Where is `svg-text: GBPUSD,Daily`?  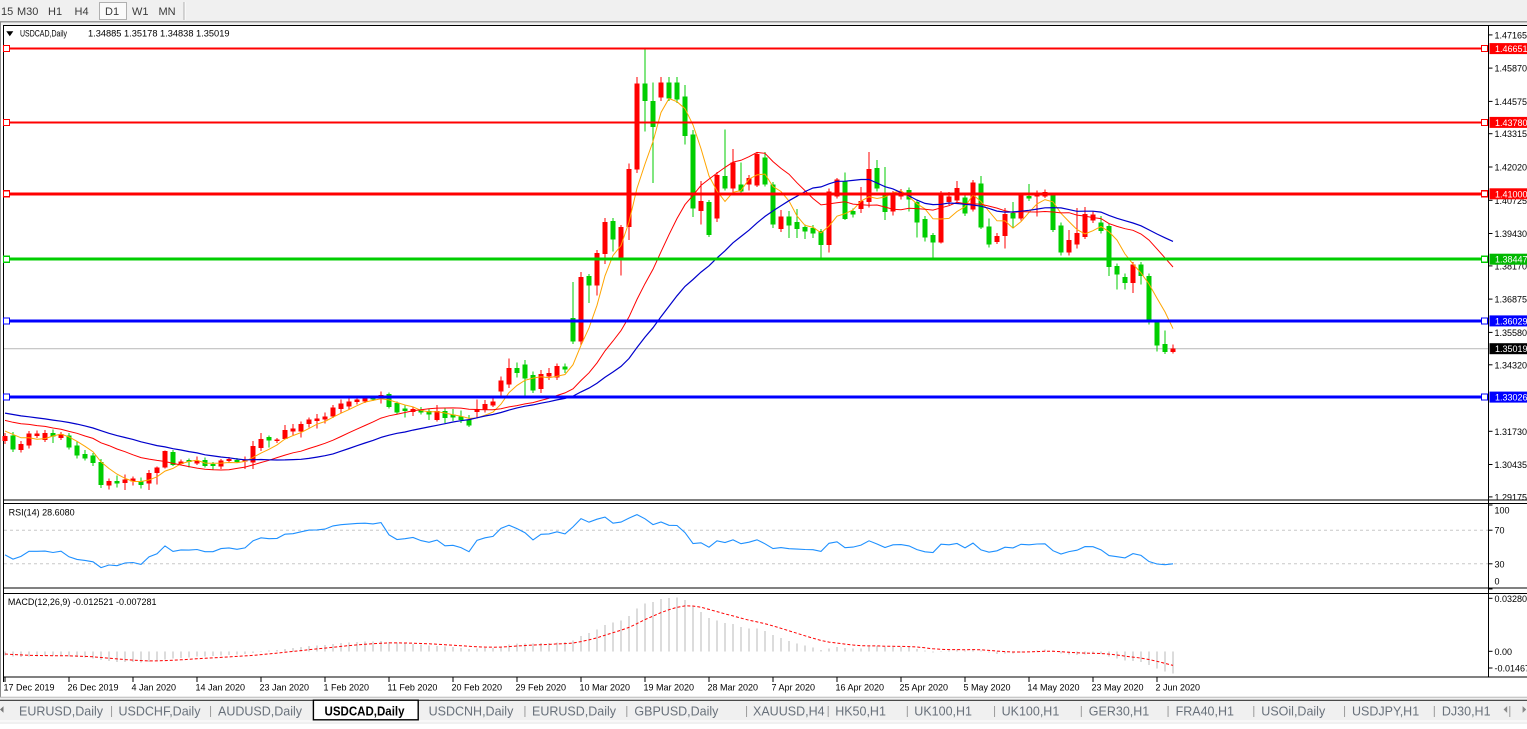
svg-text: GBPUSD,Daily is located at coordinates (676, 712).